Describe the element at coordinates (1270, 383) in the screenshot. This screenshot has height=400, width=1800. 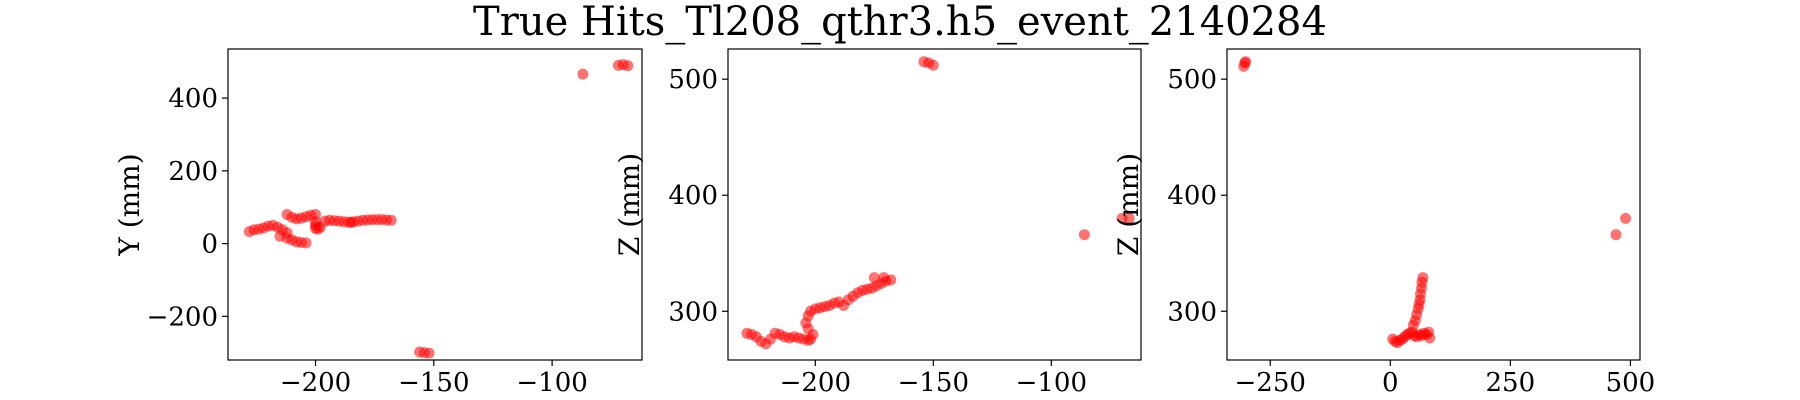
I see `x-tick-label: −250` at that location.